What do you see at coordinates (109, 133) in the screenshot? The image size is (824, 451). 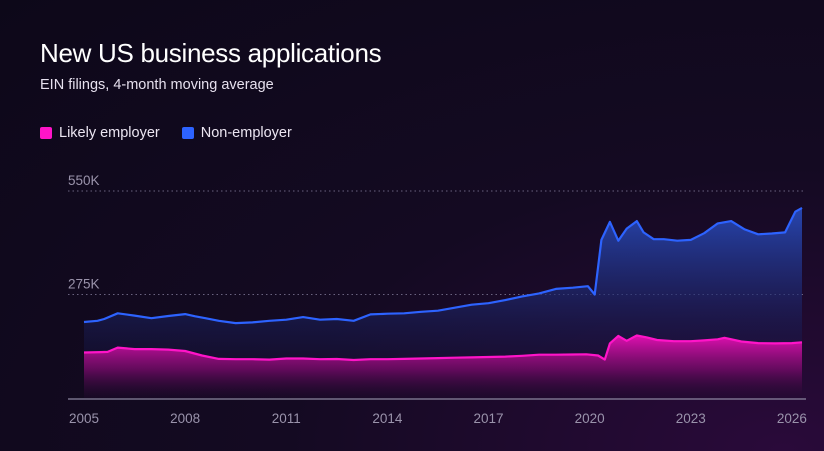 I see `legend-label-likely-employer: Likely employer` at bounding box center [109, 133].